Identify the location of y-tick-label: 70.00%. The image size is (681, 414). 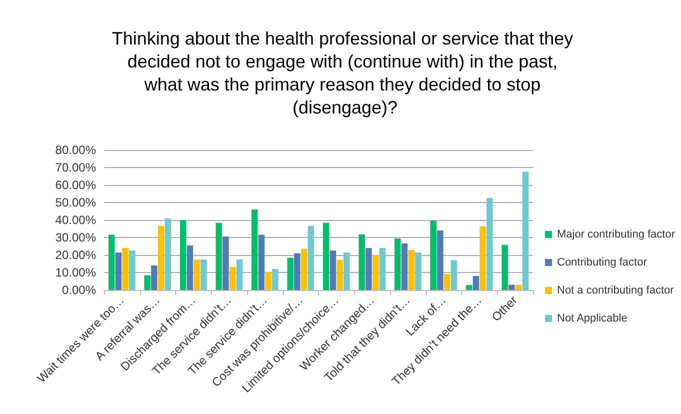
(75, 167).